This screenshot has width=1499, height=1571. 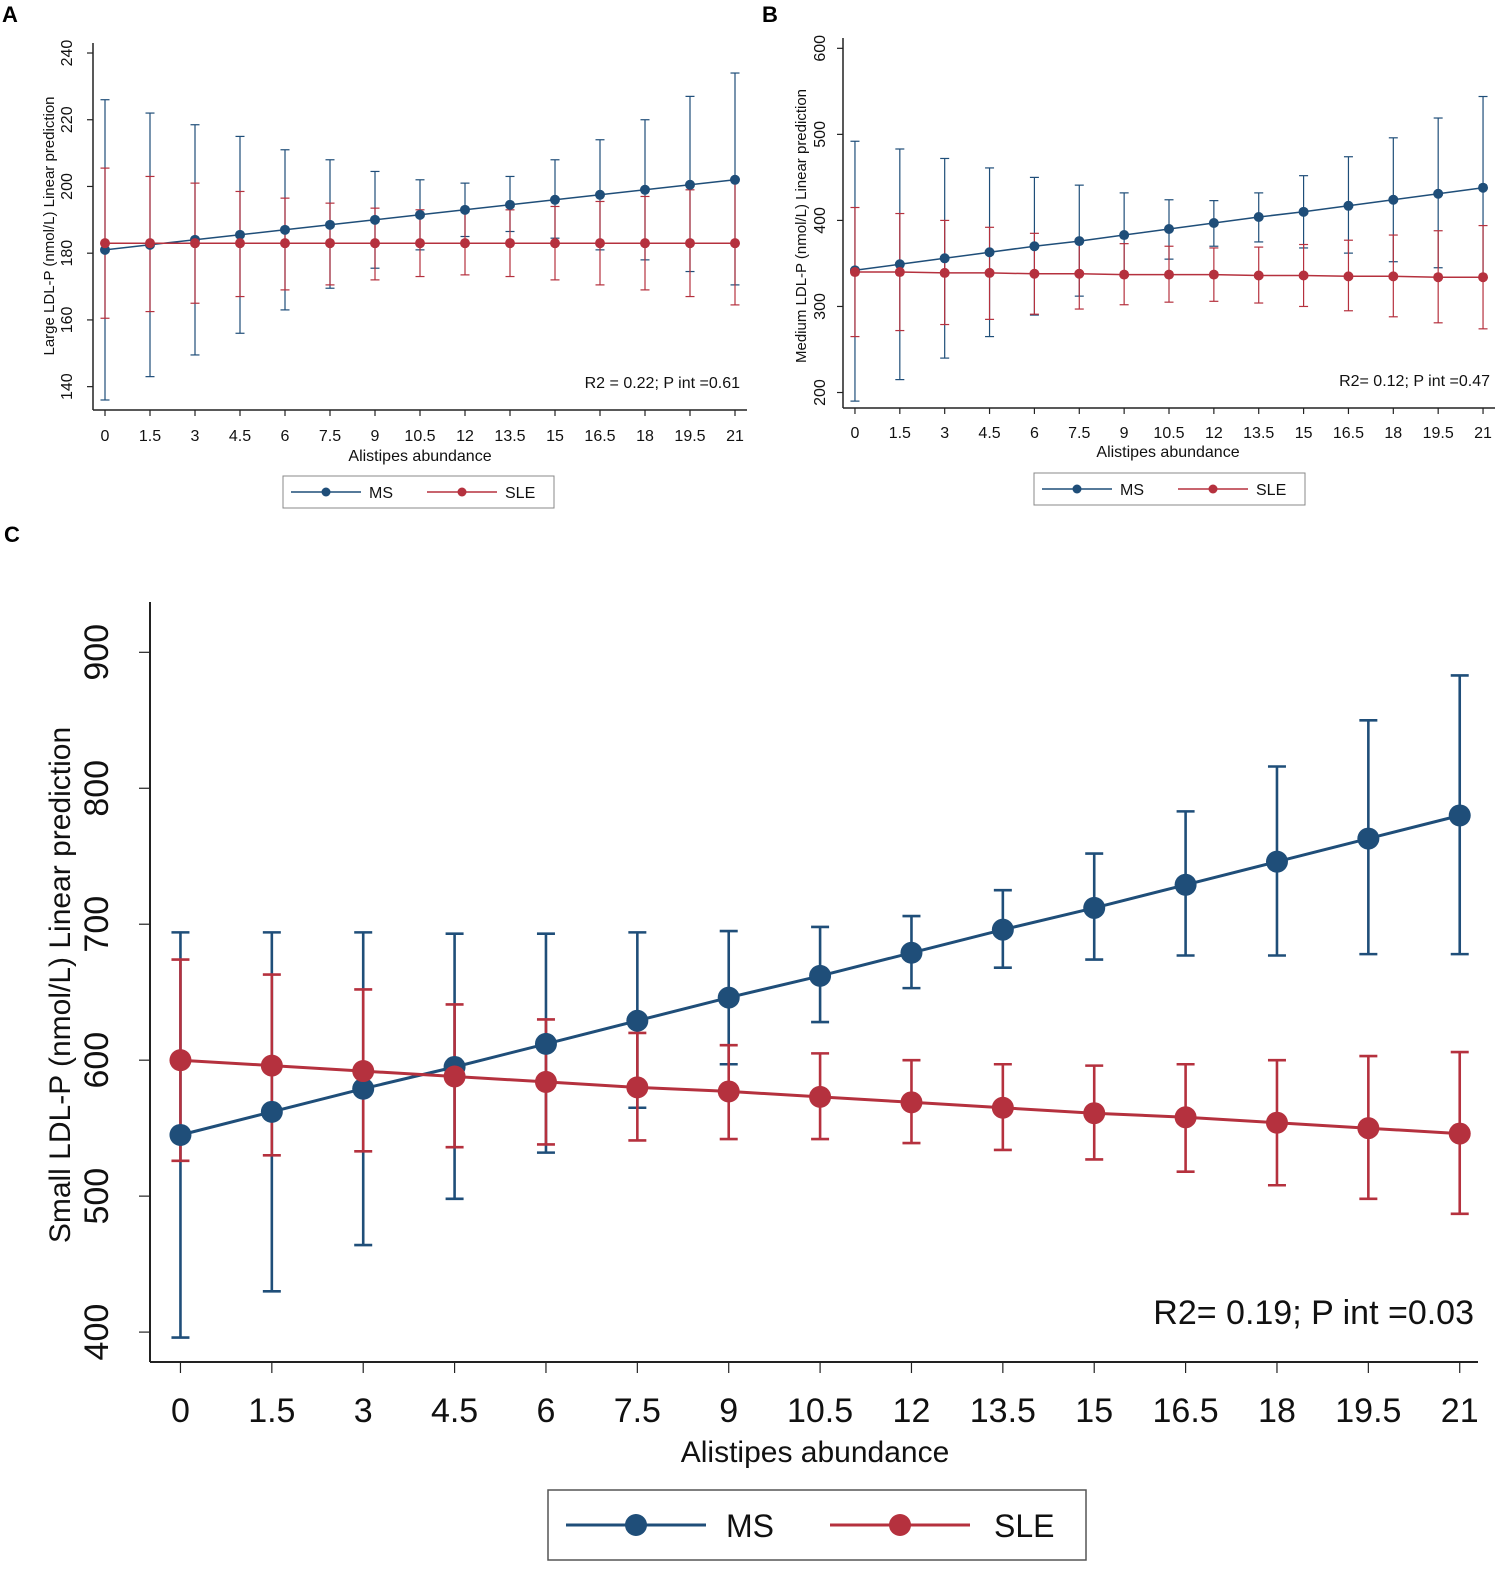 What do you see at coordinates (855, 433) in the screenshot?
I see `x-tick-label: 0` at bounding box center [855, 433].